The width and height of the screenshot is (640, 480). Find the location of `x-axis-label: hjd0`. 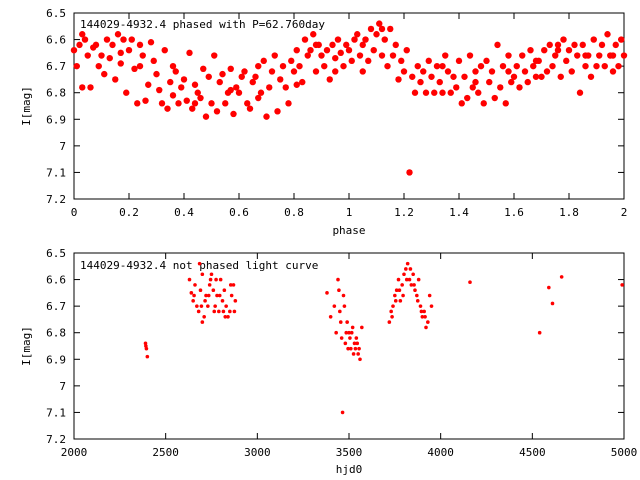

x-axis-label: hjd0 is located at coordinates (349, 469).